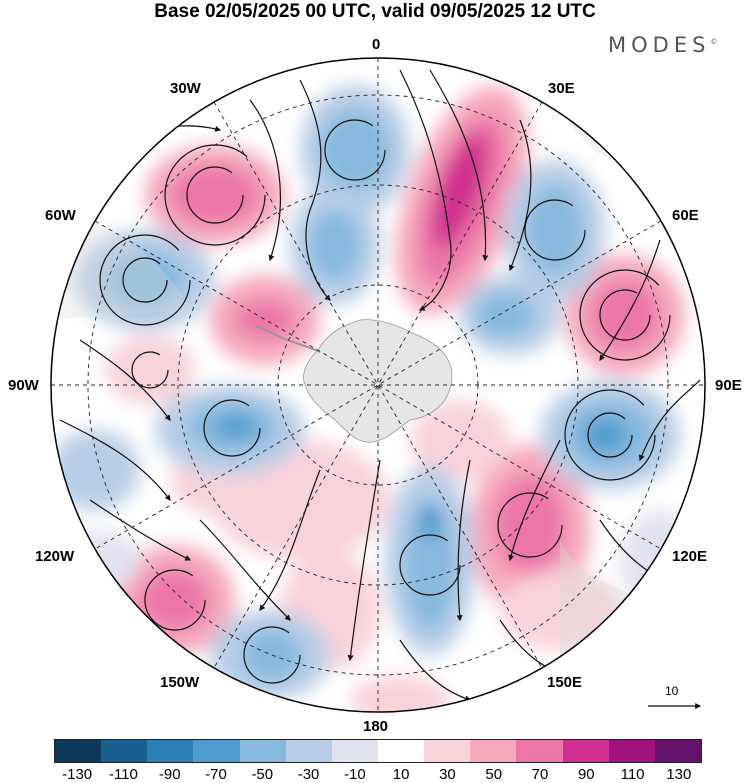 The height and width of the screenshot is (783, 750). I want to click on lon-label-150e: 150E, so click(565, 682).